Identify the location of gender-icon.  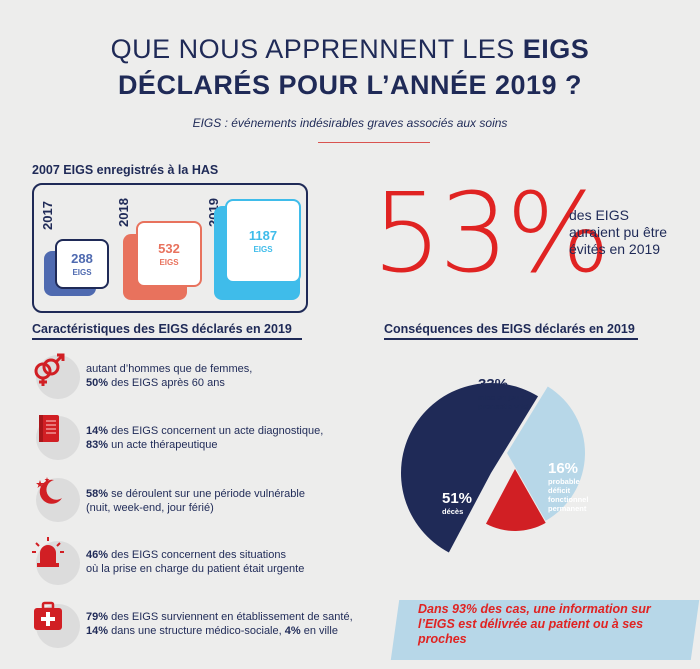
(49, 369).